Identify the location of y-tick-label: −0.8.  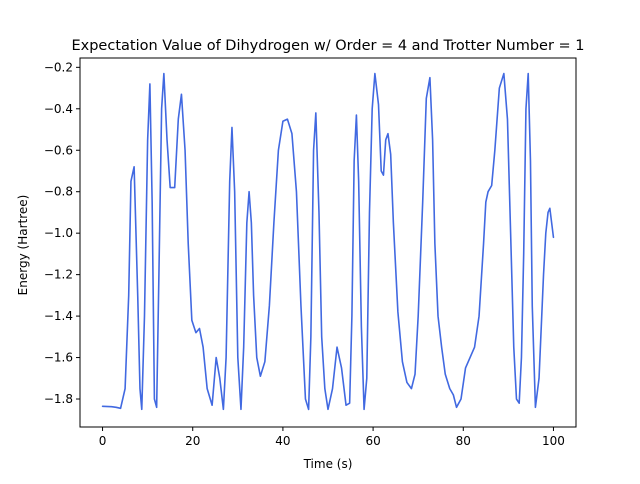
(58, 192).